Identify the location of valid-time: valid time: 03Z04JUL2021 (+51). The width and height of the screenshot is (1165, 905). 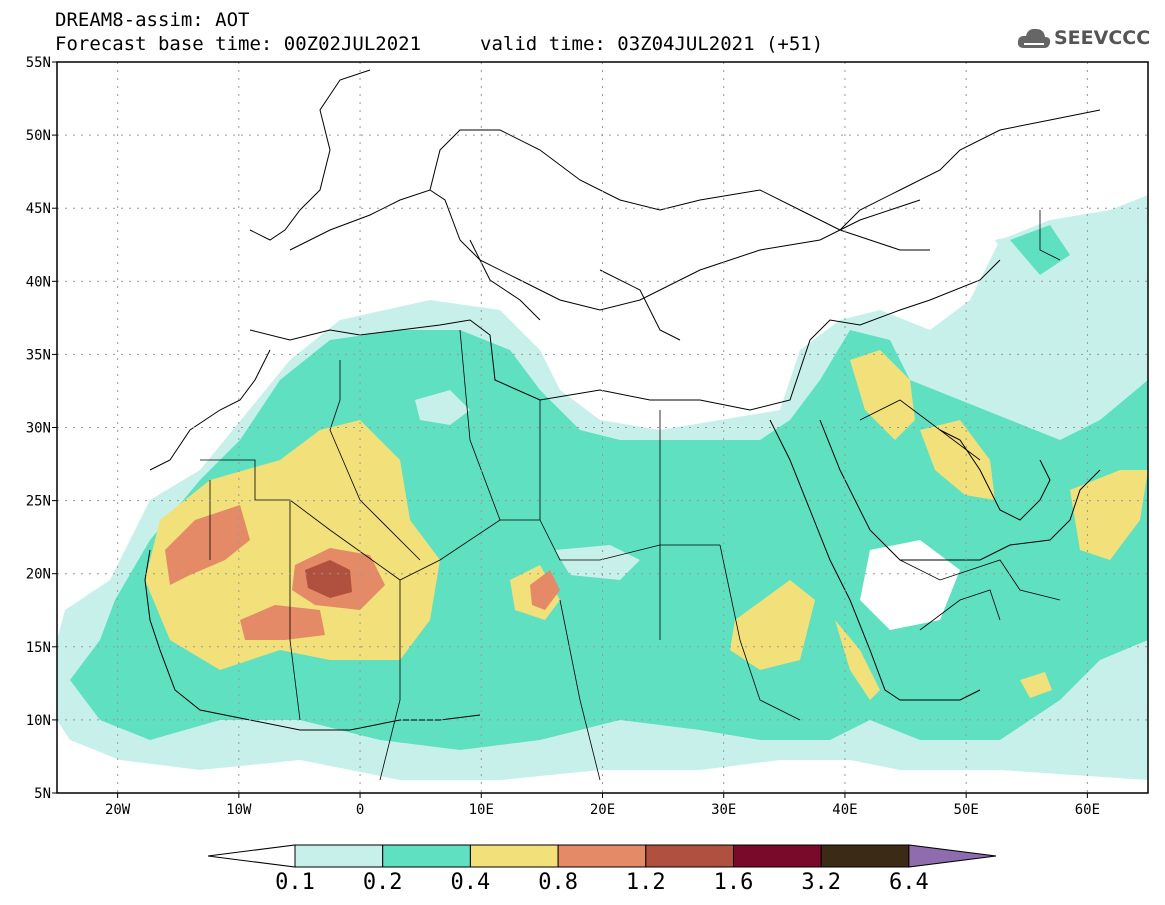
(652, 44).